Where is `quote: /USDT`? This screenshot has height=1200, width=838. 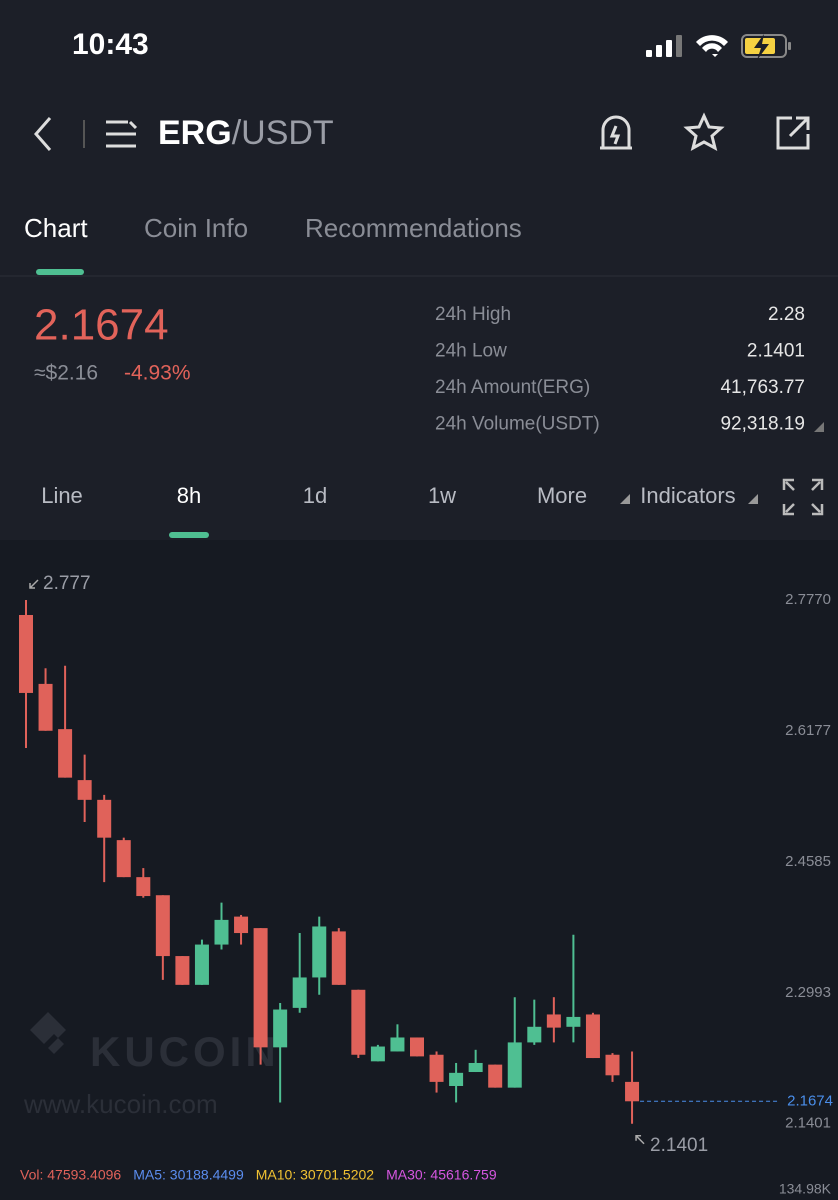
quote: /USDT is located at coordinates (283, 133).